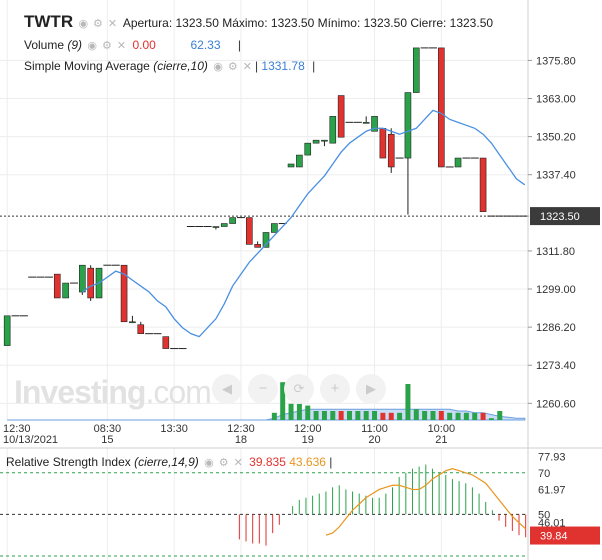 This screenshot has width=602, height=560. Describe the element at coordinates (30, 440) in the screenshot. I see `date-tick-label: 10/13/2021` at that location.